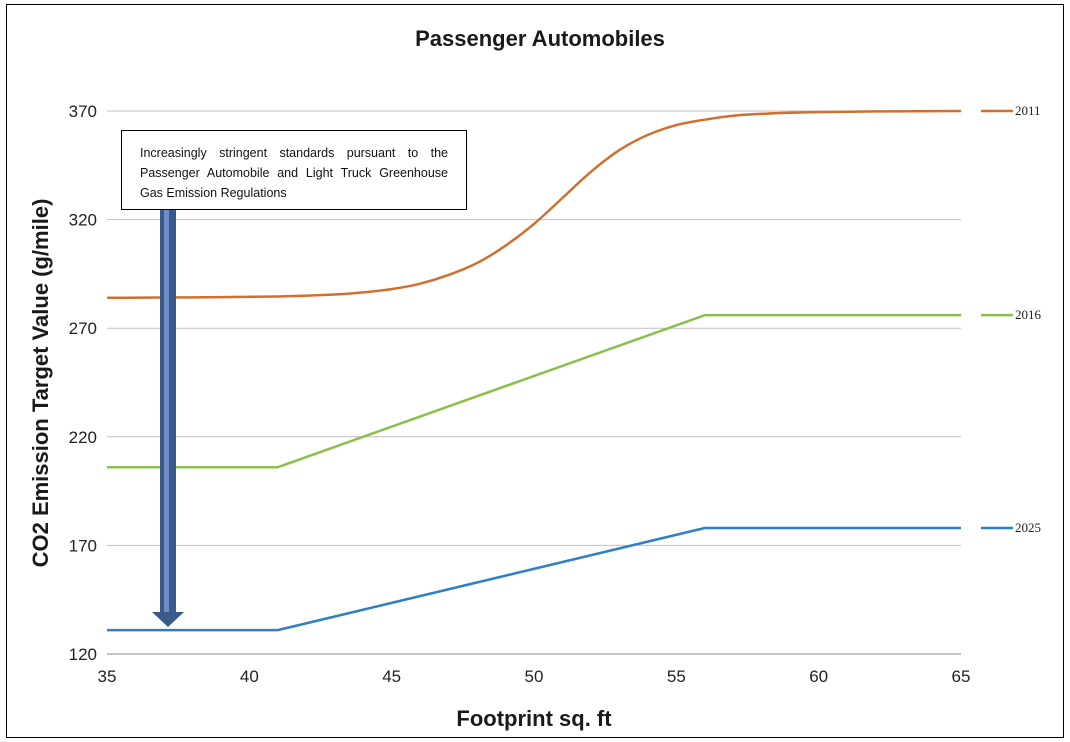  Describe the element at coordinates (40, 383) in the screenshot. I see `y-axis-title: CO2 Emission Target Value (g/mile)` at that location.